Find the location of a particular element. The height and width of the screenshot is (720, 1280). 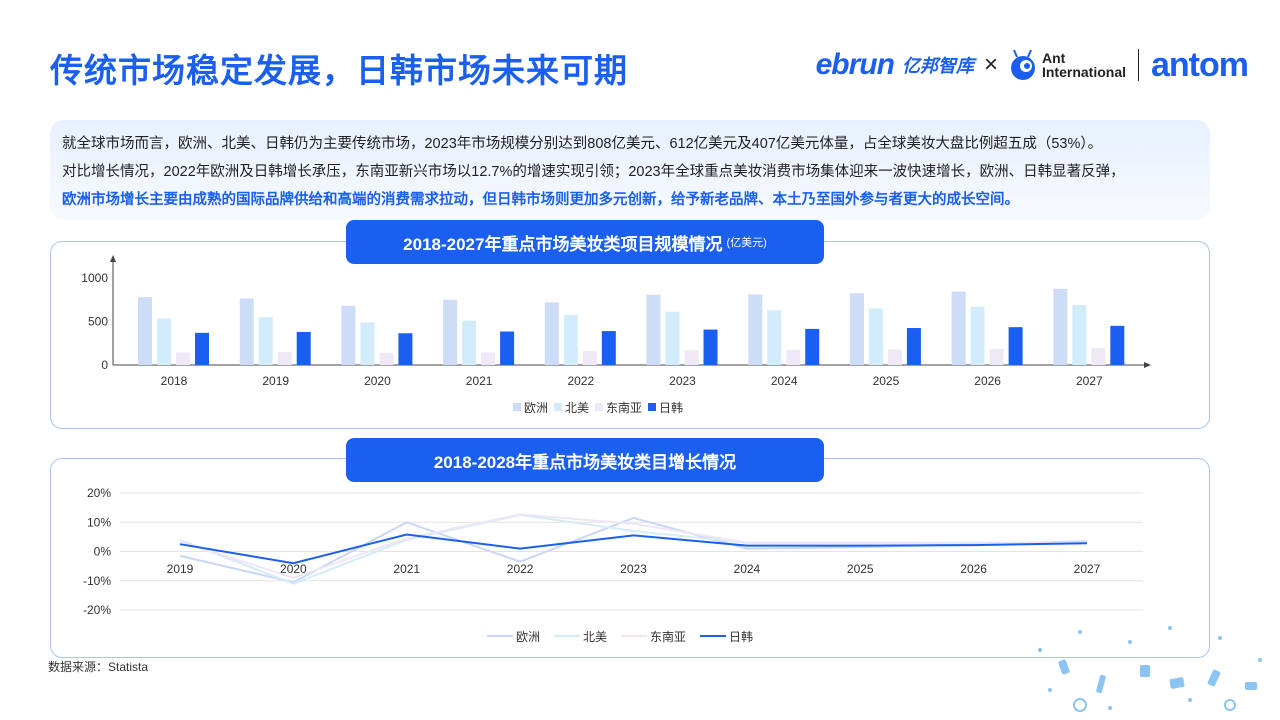

bar-2023-日韩 is located at coordinates (710, 347).